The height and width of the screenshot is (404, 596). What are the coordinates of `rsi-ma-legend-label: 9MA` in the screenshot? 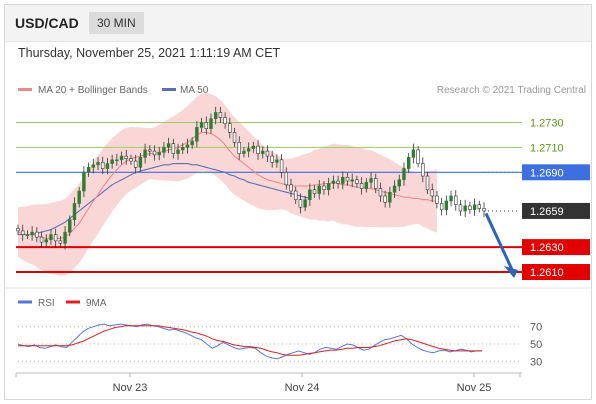 It's located at (96, 303).